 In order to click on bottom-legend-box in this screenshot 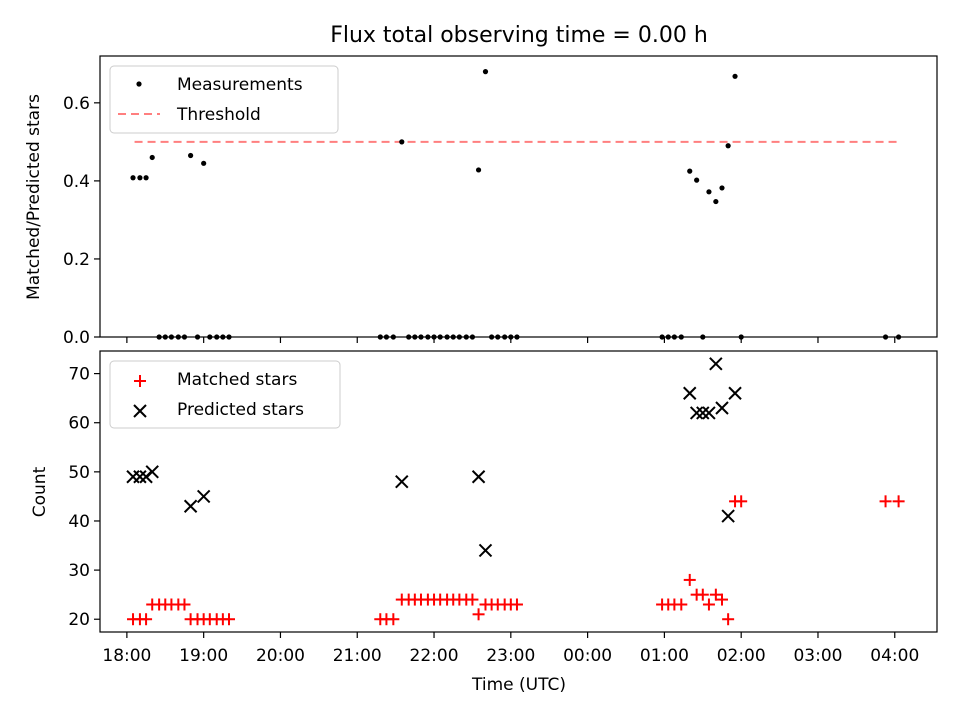, I will do `click(225, 394)`.